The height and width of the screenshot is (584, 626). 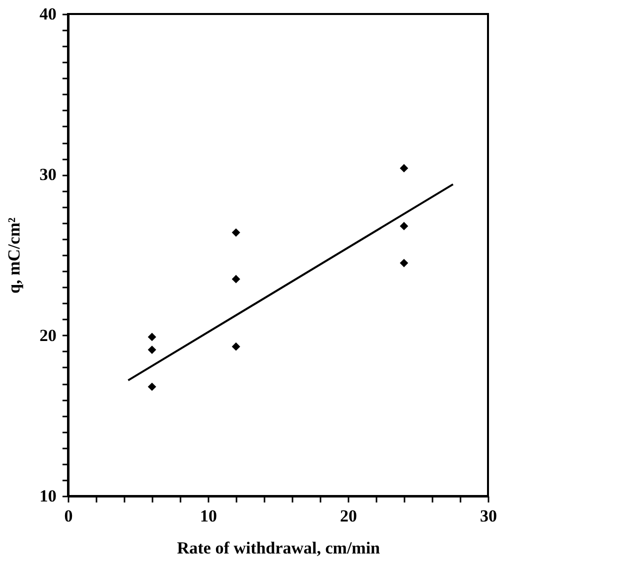 I want to click on x-axis-title: Rate of withdrawal, cm/min, so click(x=278, y=548).